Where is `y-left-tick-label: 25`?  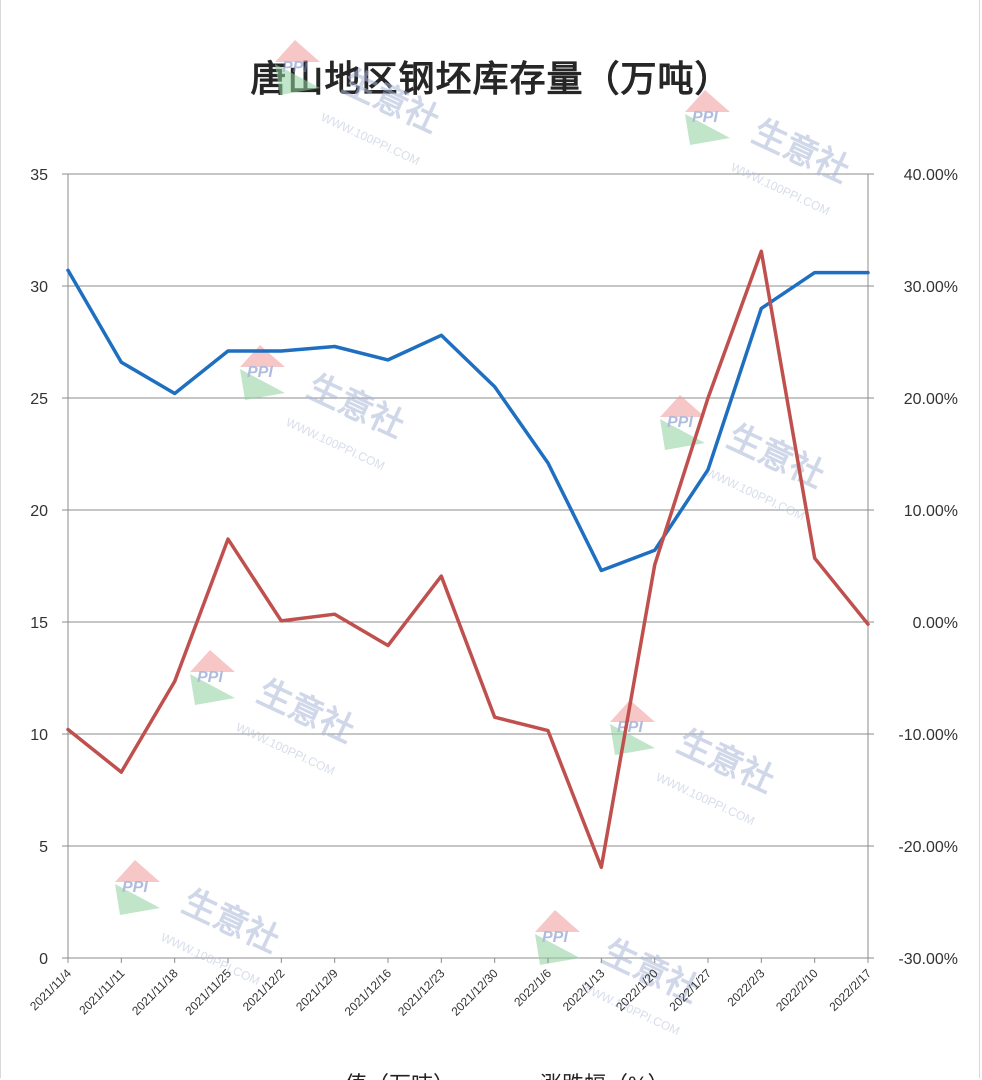
y-left-tick-label: 25 is located at coordinates (39, 399).